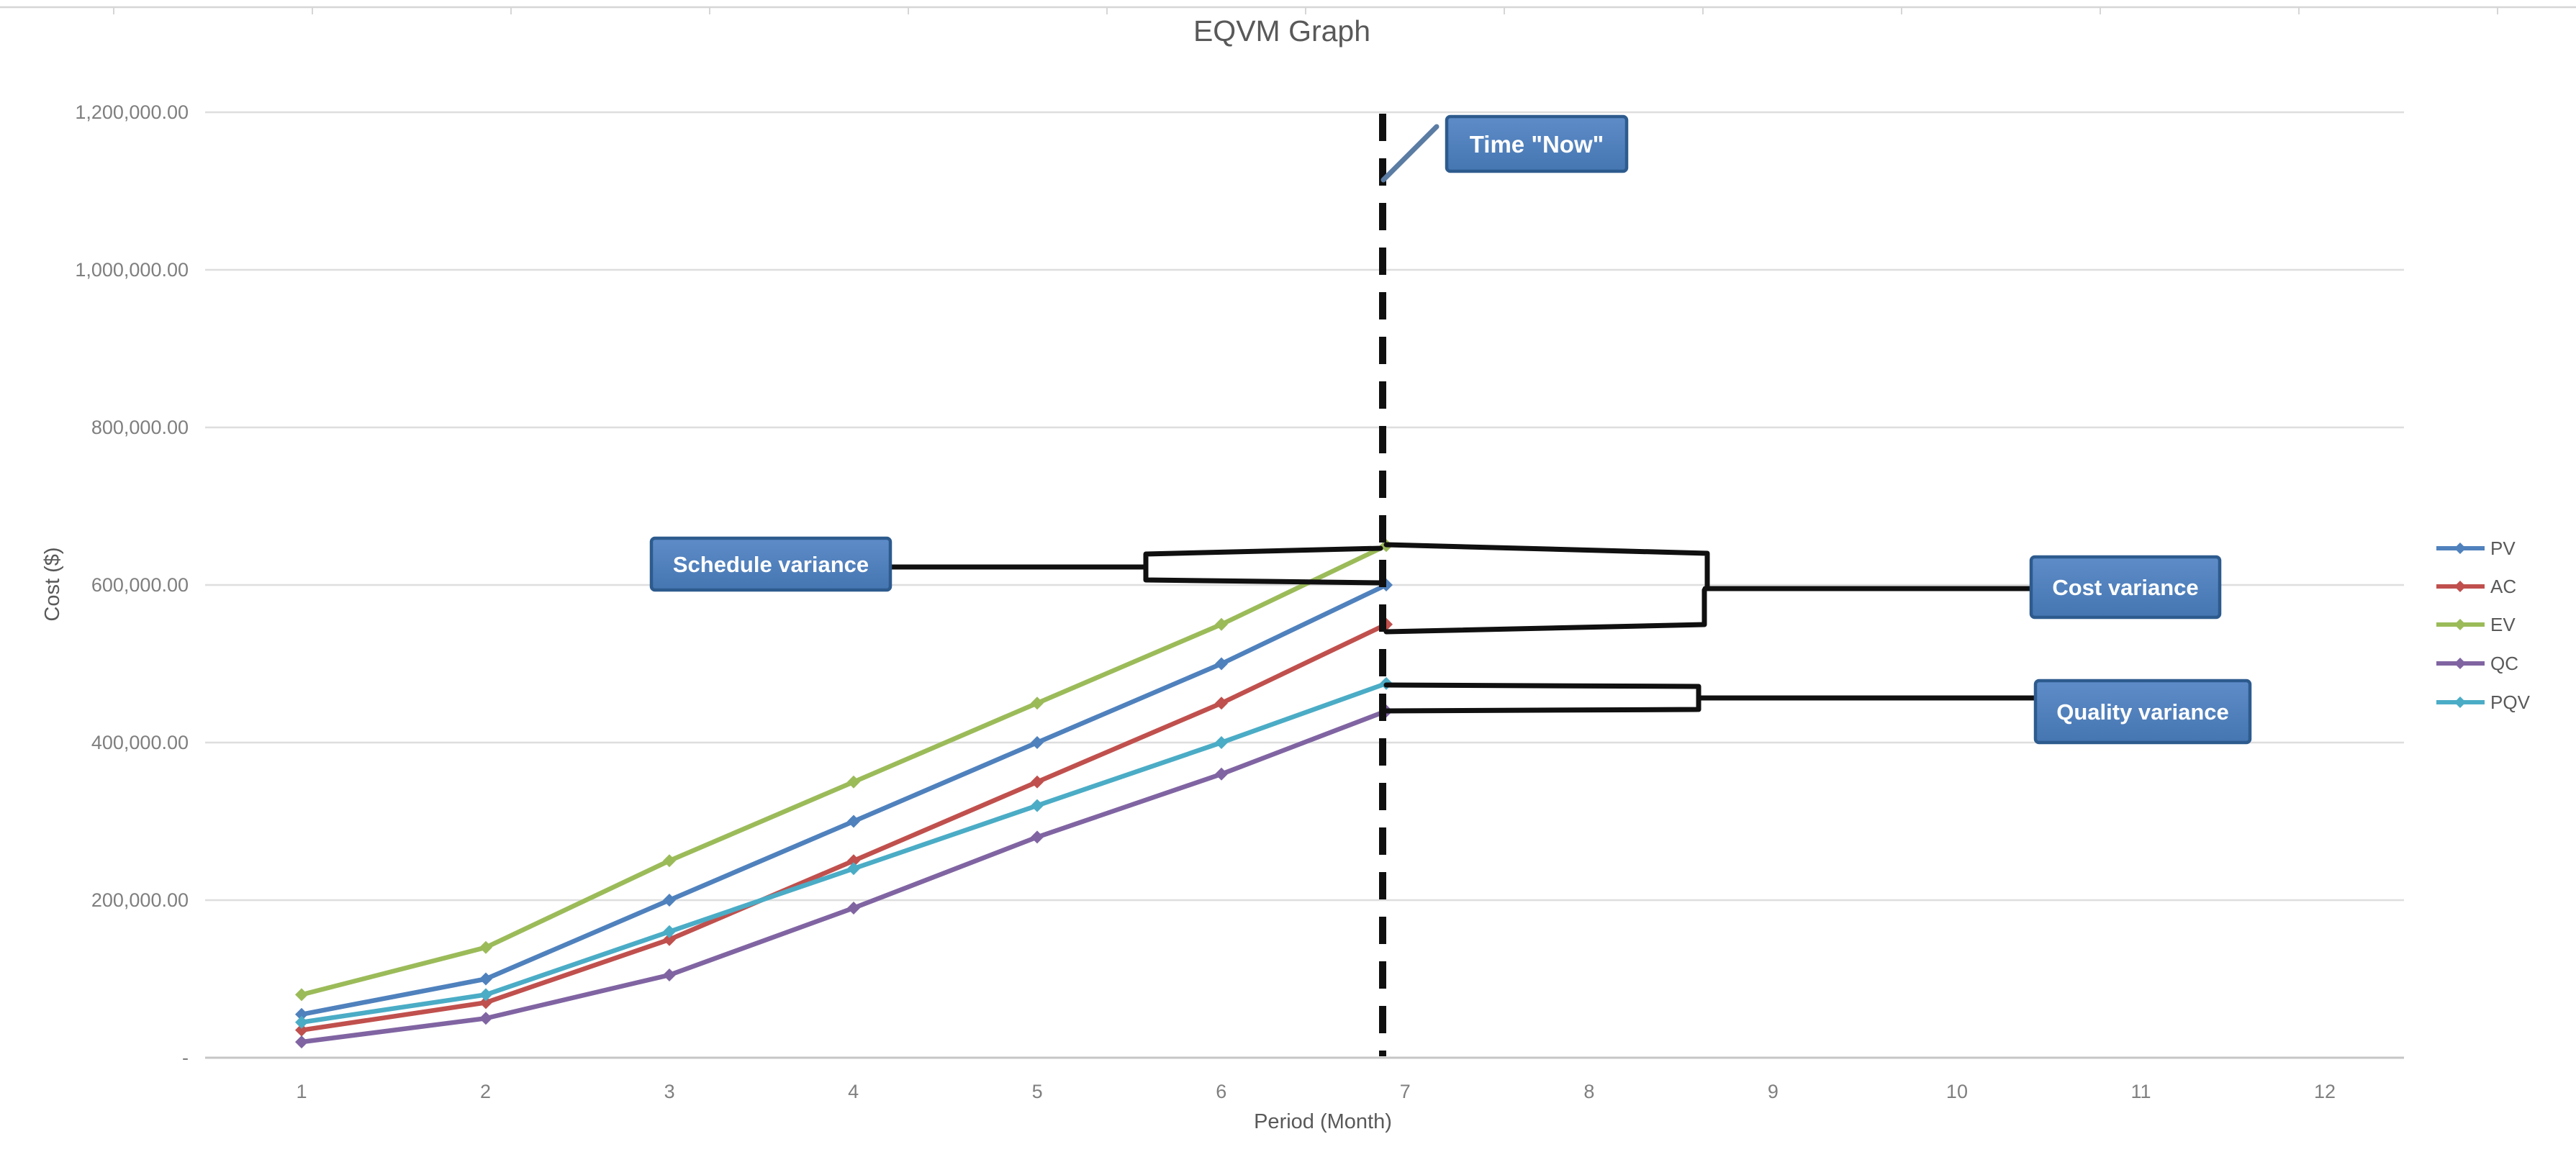  Describe the element at coordinates (2476, 548) in the screenshot. I see `legend-item-PV: PV` at that location.